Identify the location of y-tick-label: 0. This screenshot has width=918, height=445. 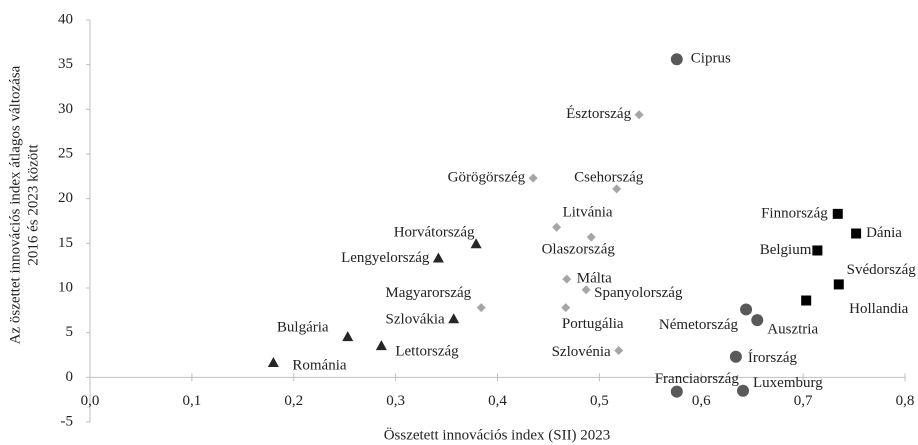
(70, 377).